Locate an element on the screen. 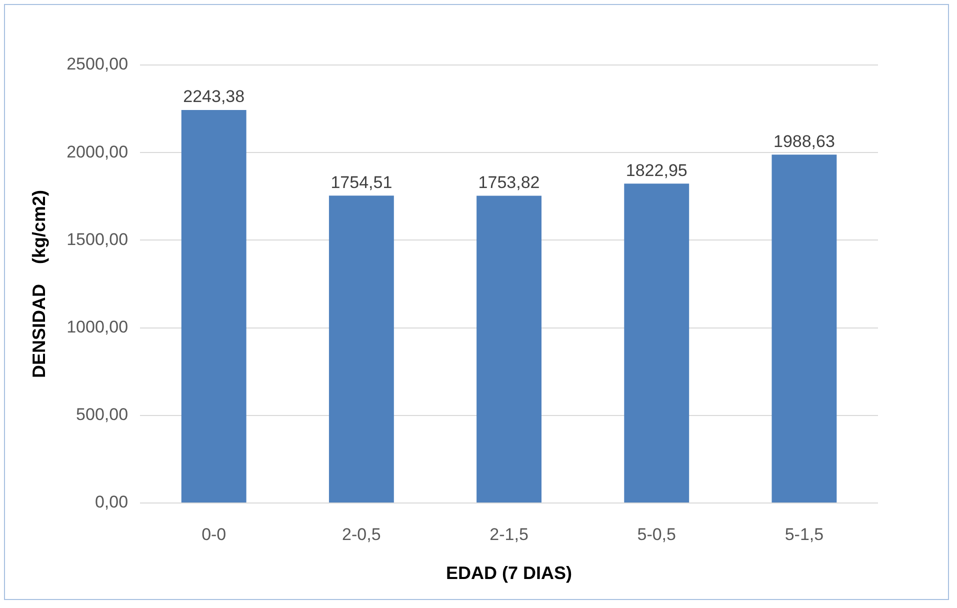  y-tick-label: 2500,00 is located at coordinates (97, 64).